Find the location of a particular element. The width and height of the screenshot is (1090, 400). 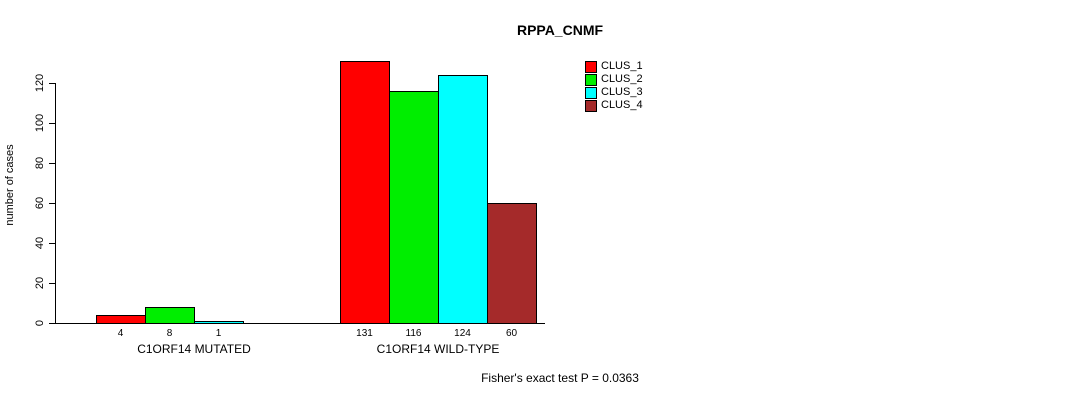

x-group-label: C1ORF14 WILD-TYPE is located at coordinates (438, 349).